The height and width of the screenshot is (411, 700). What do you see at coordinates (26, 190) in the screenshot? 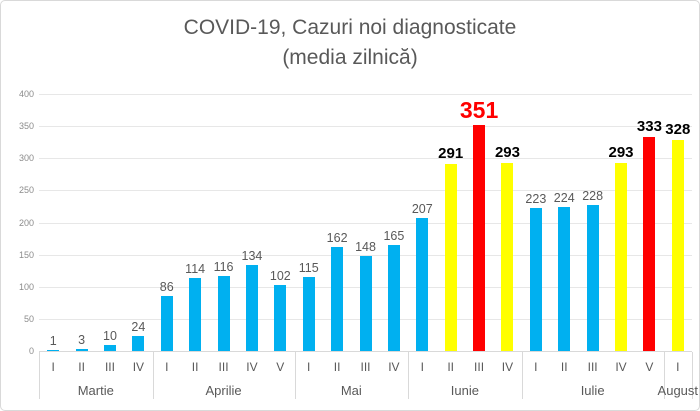
I see `y-tick-label-250: 250` at bounding box center [26, 190].